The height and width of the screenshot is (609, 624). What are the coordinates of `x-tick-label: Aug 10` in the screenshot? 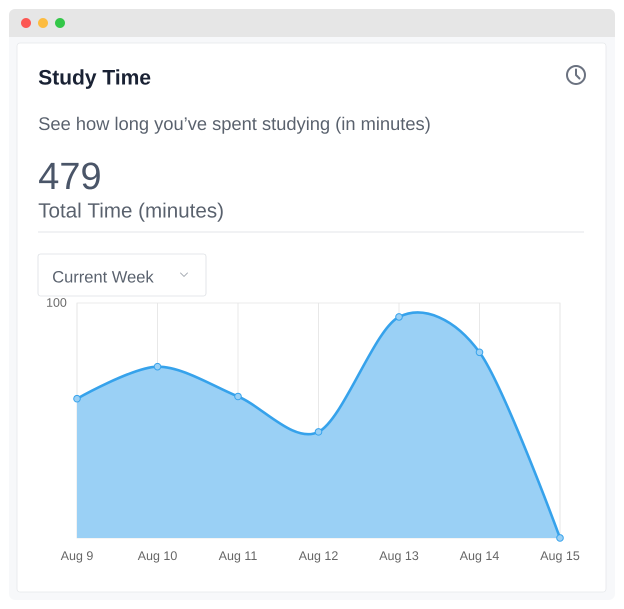 It's located at (157, 557).